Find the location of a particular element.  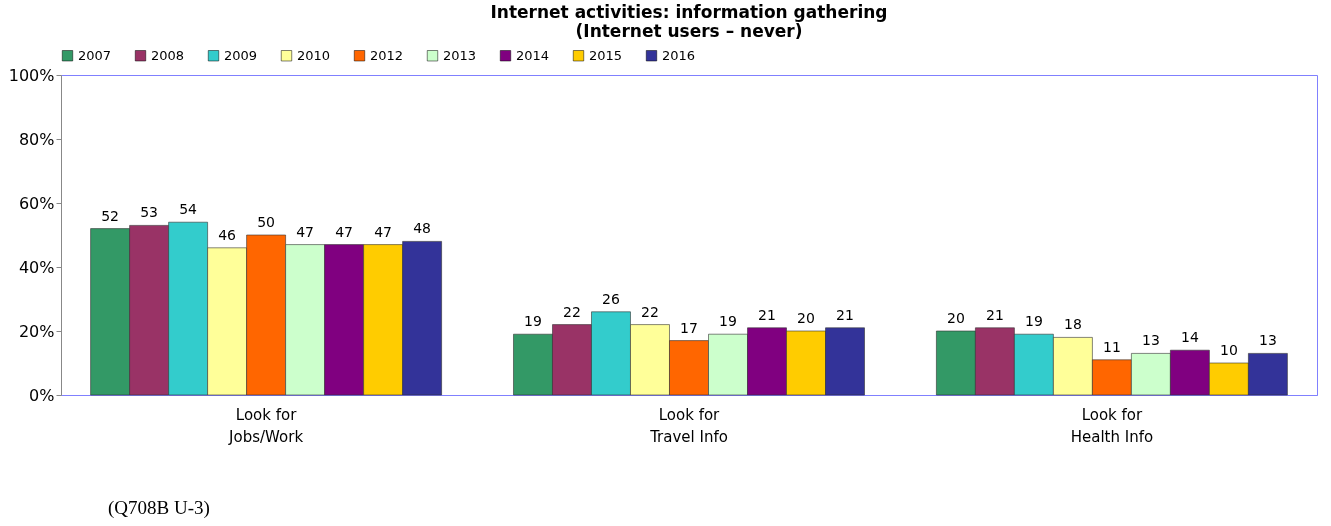

x-tick-label: Look for Travel Info is located at coordinates (688, 425).